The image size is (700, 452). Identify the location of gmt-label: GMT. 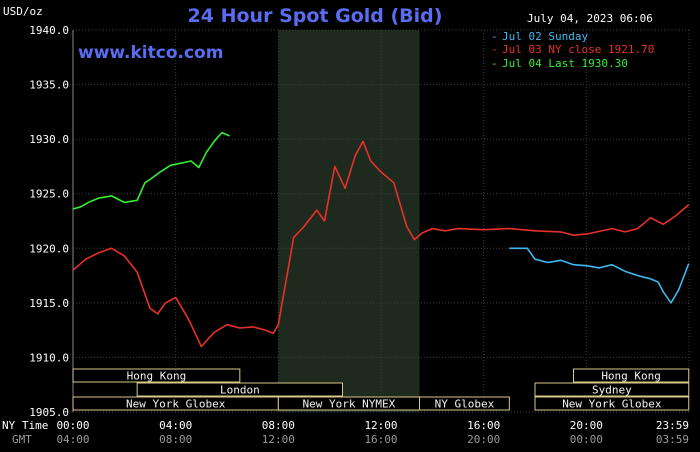
(22, 439).